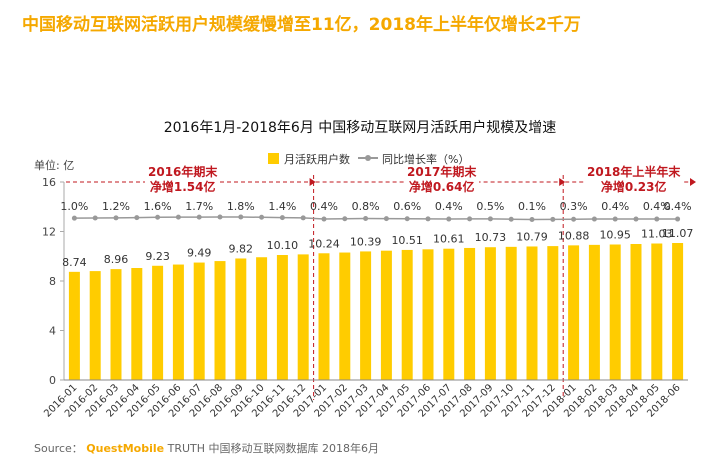  What do you see at coordinates (442, 172) in the screenshot?
I see `annotation-2017-line1: 2017年期末` at bounding box center [442, 172].